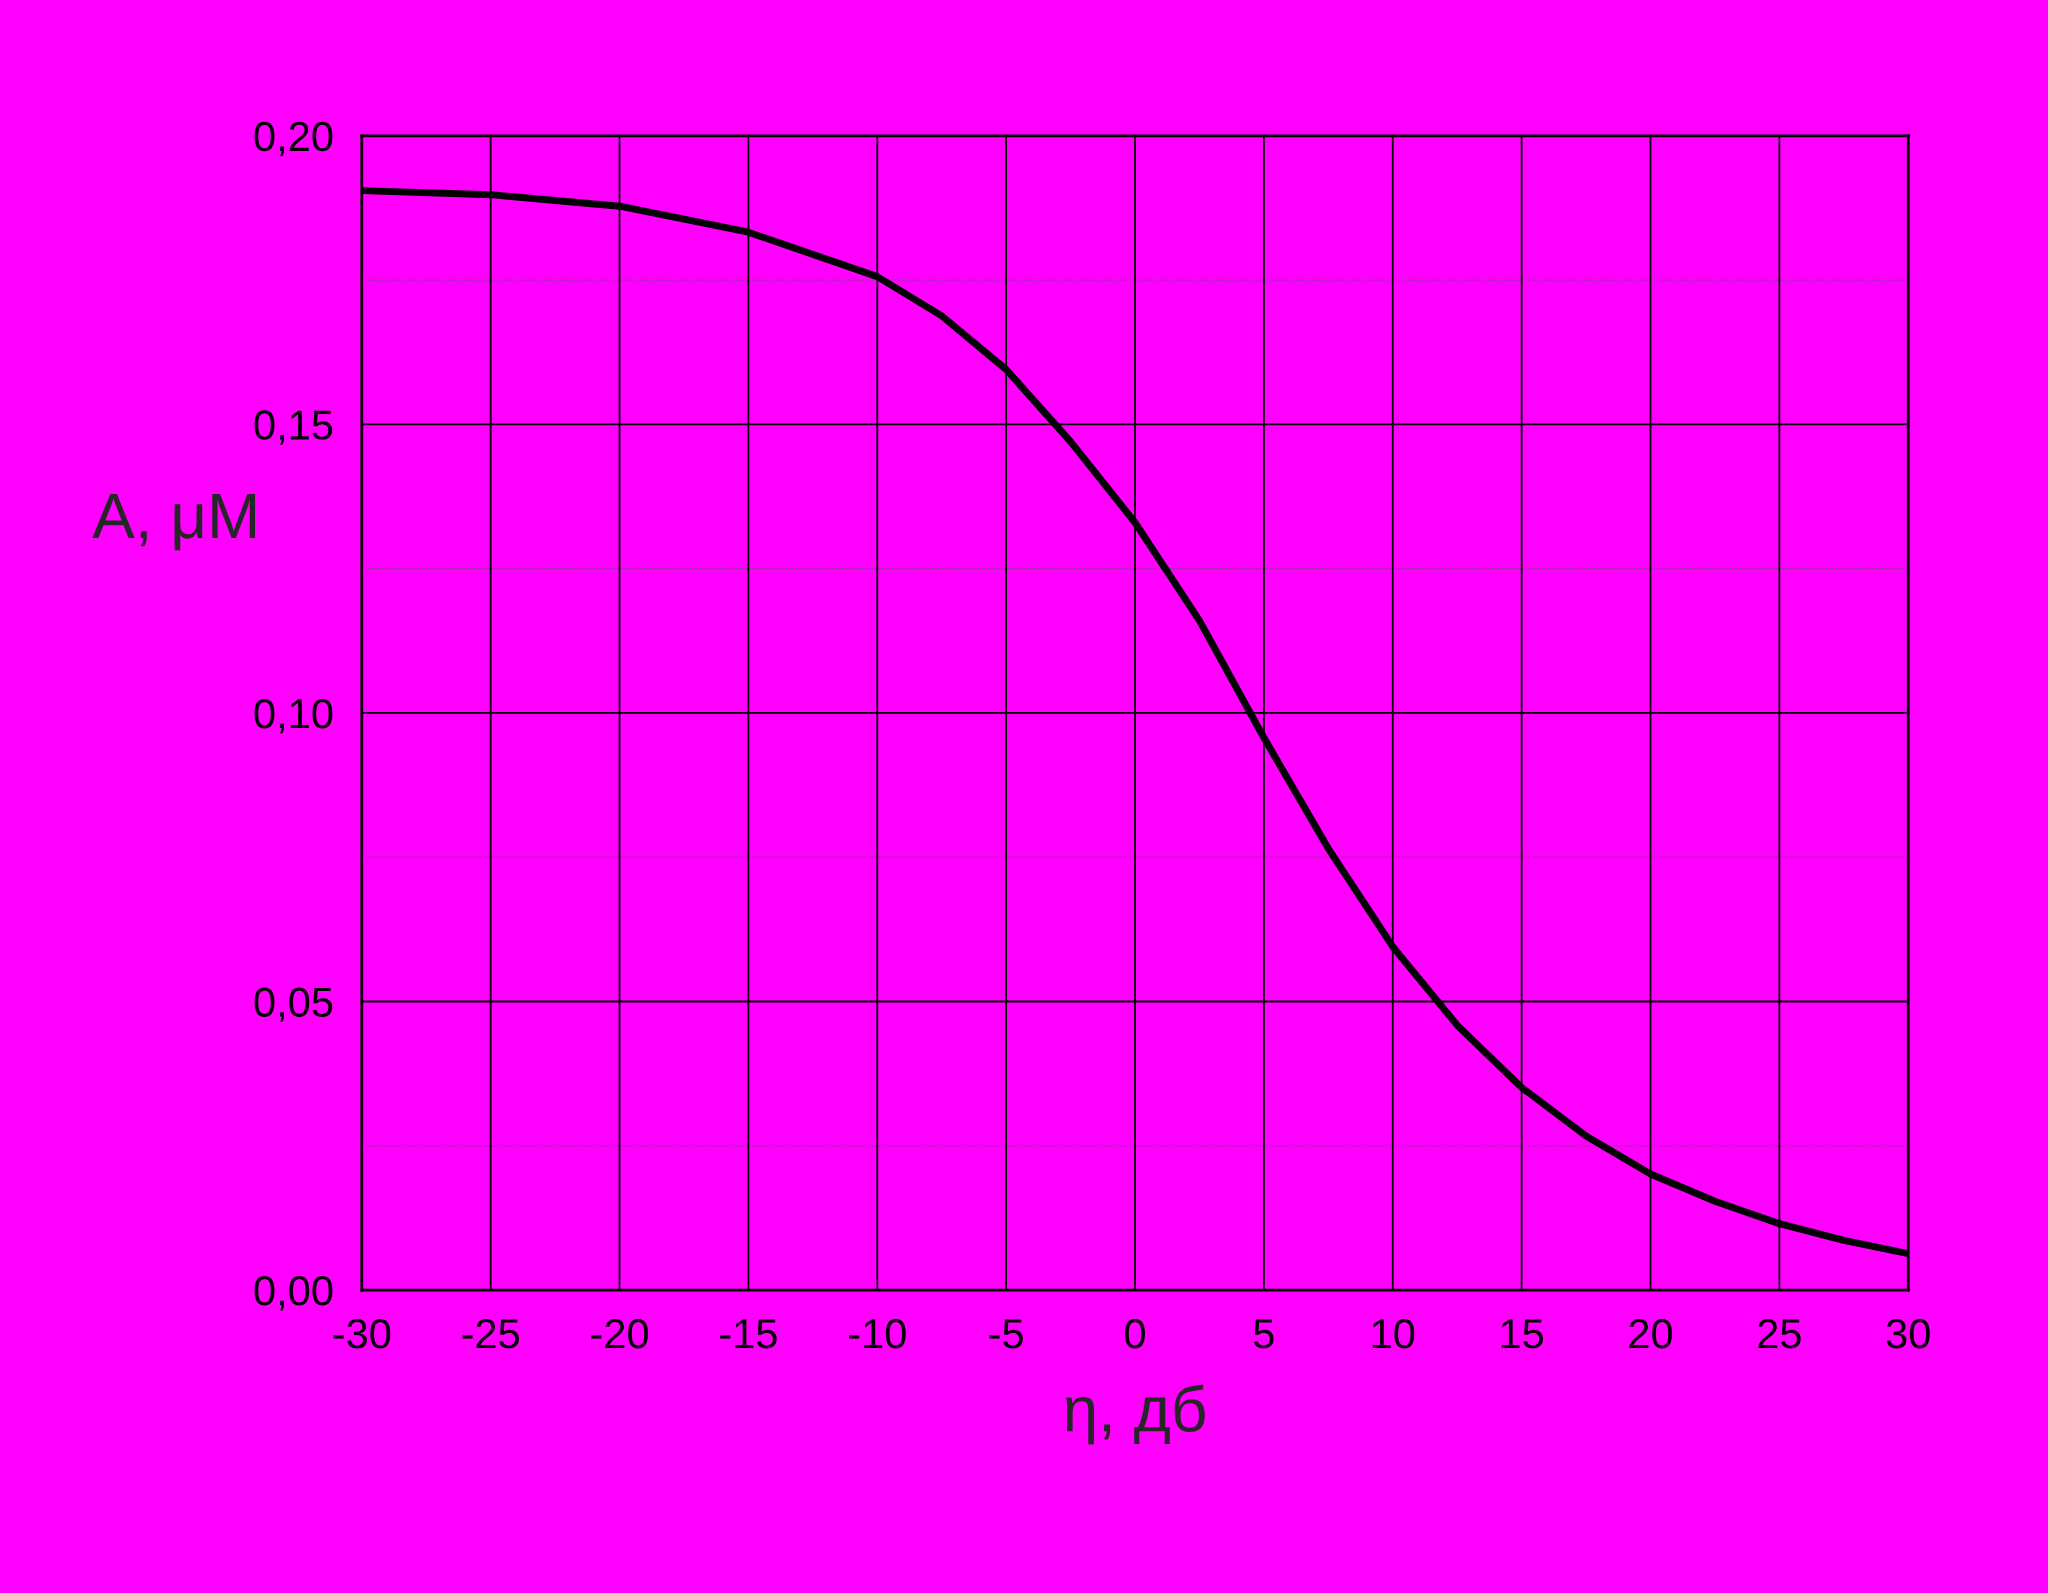  What do you see at coordinates (293, 1004) in the screenshot?
I see `y-tick-label: 0,05` at bounding box center [293, 1004].